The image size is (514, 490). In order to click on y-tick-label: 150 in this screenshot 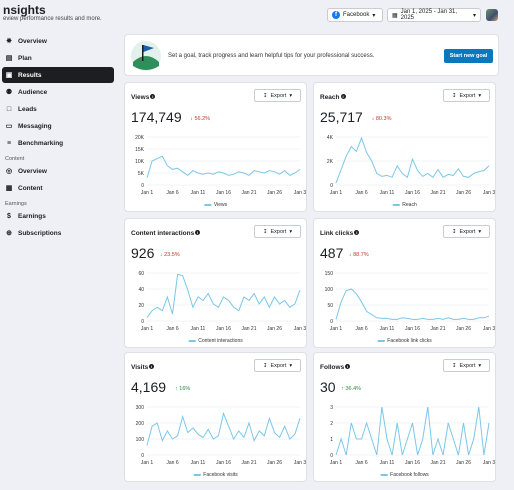, I will do `click(329, 274)`.